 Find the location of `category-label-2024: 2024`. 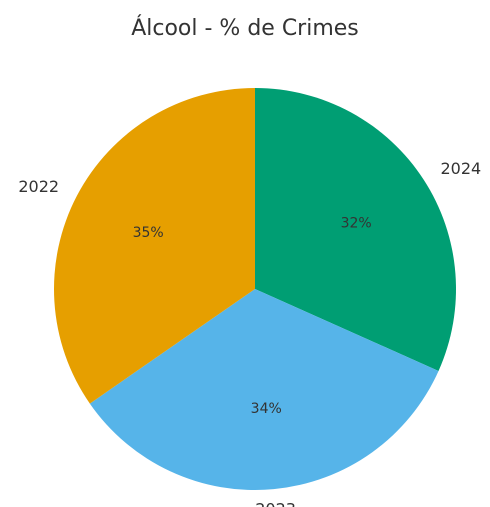

category-label-2024: 2024 is located at coordinates (460, 168).